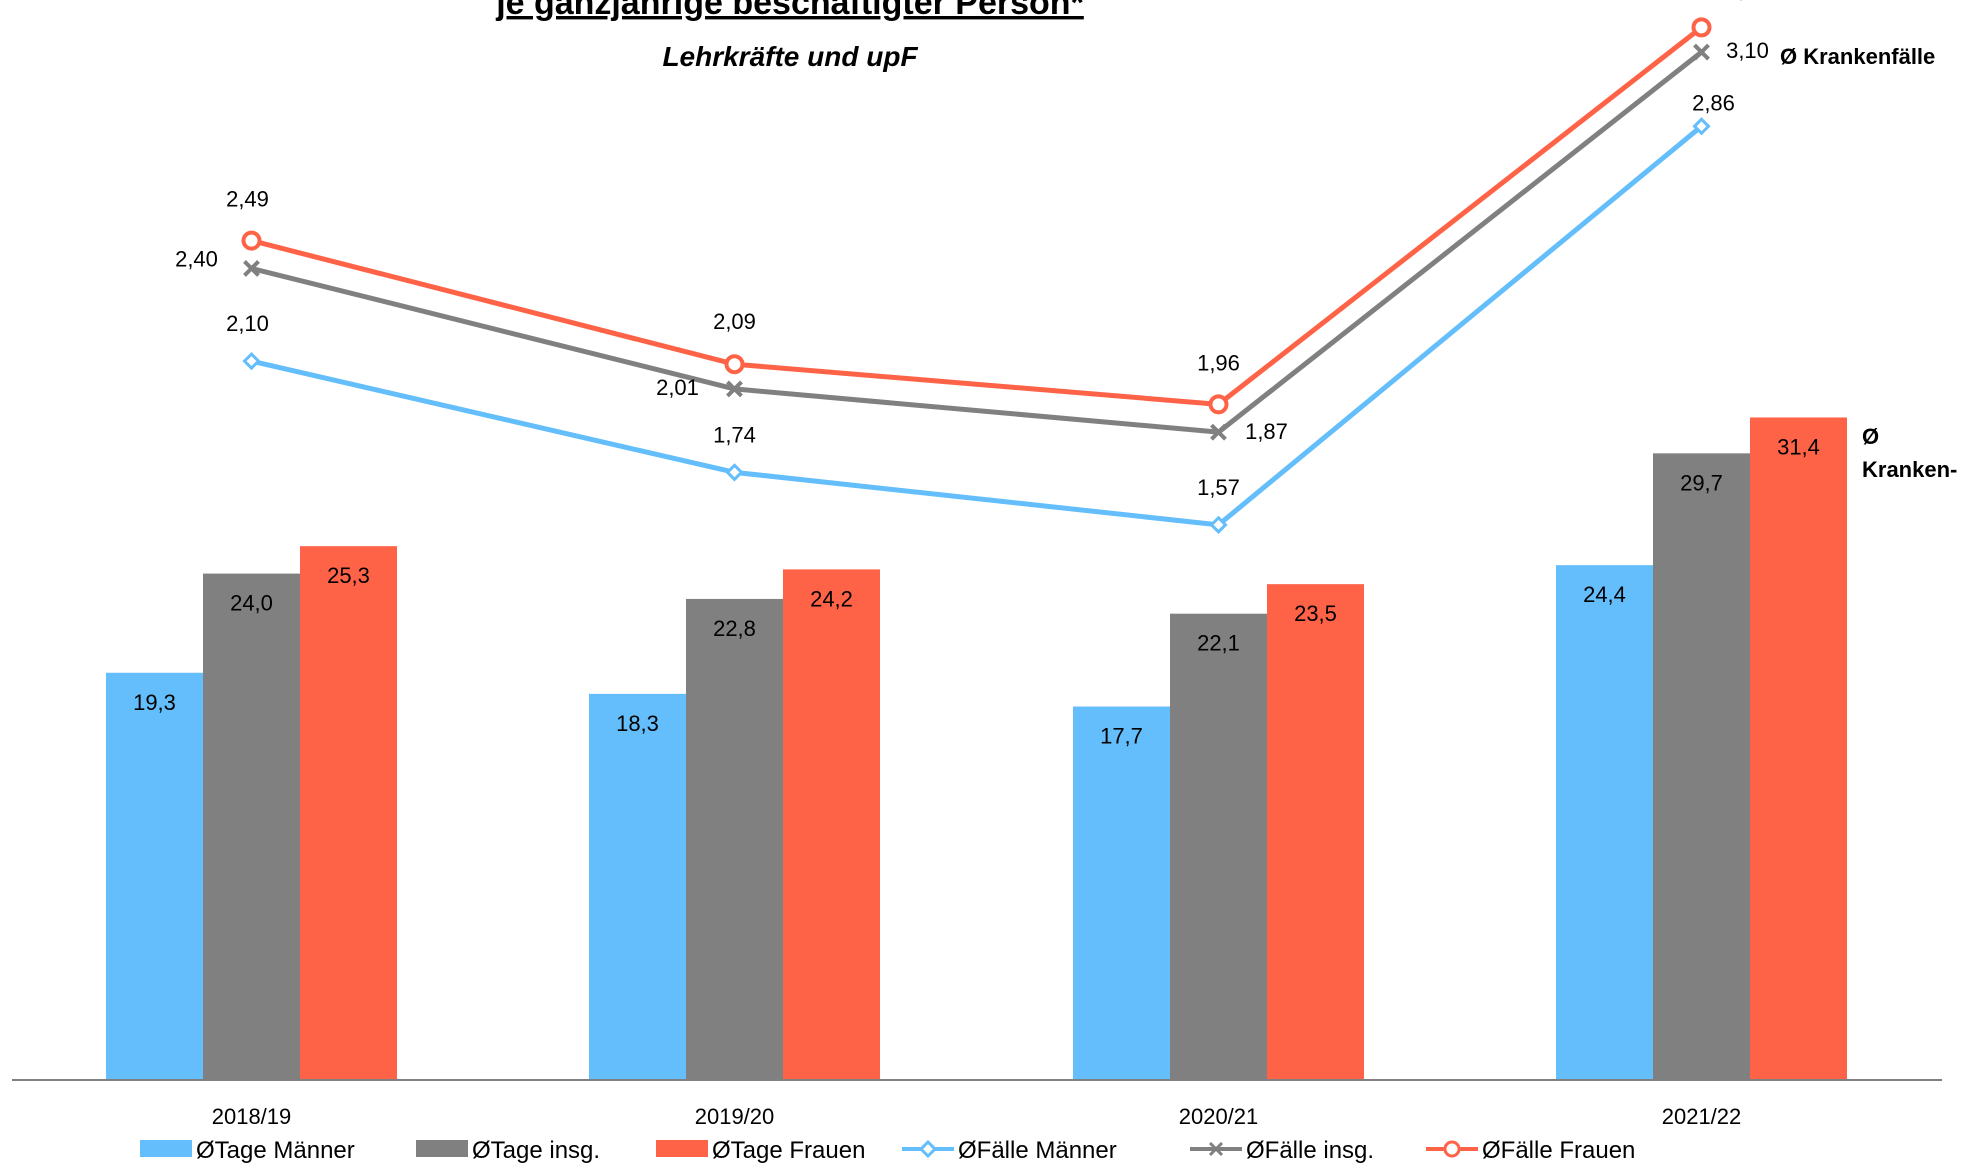  Describe the element at coordinates (1310, 1150) in the screenshot. I see `legend-label: ØFälle insg.` at that location.